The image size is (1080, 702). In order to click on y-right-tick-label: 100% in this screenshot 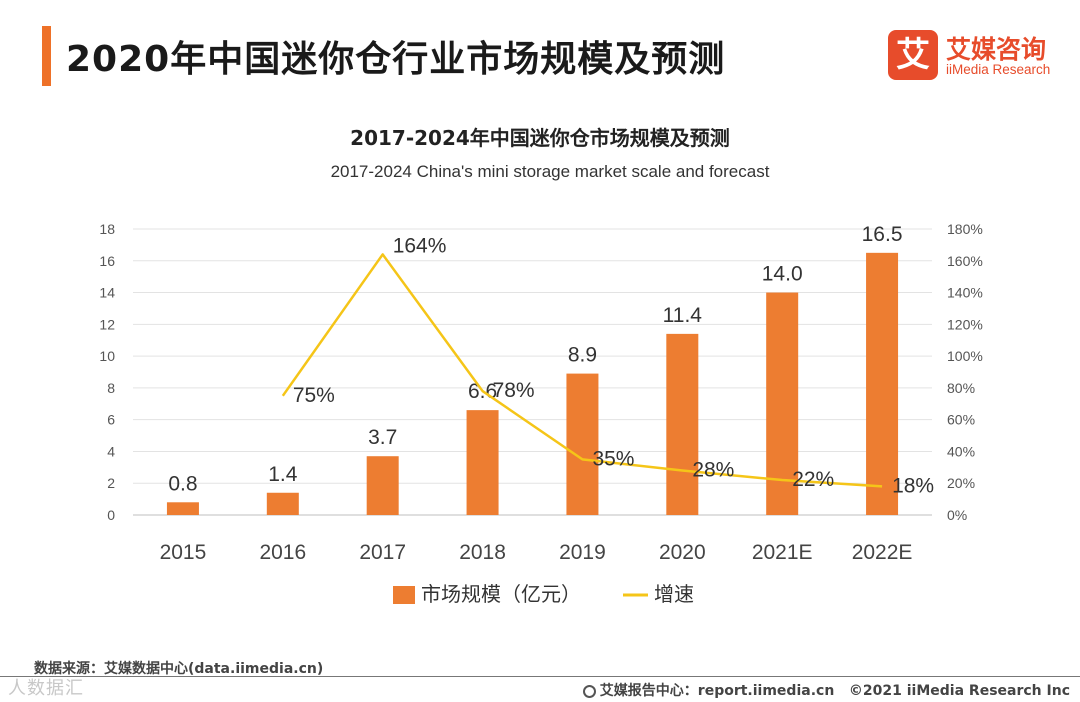, I will do `click(965, 356)`.